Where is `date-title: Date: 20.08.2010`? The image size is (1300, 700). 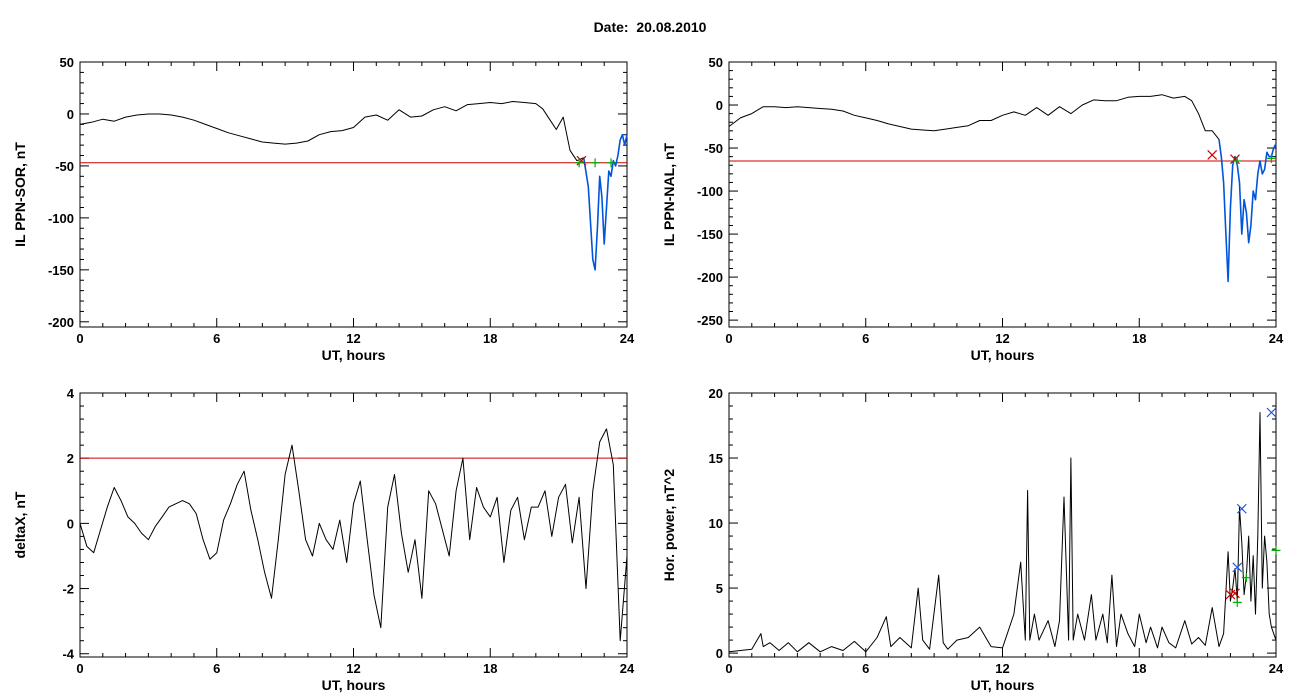
date-title: Date: 20.08.2010 is located at coordinates (650, 27).